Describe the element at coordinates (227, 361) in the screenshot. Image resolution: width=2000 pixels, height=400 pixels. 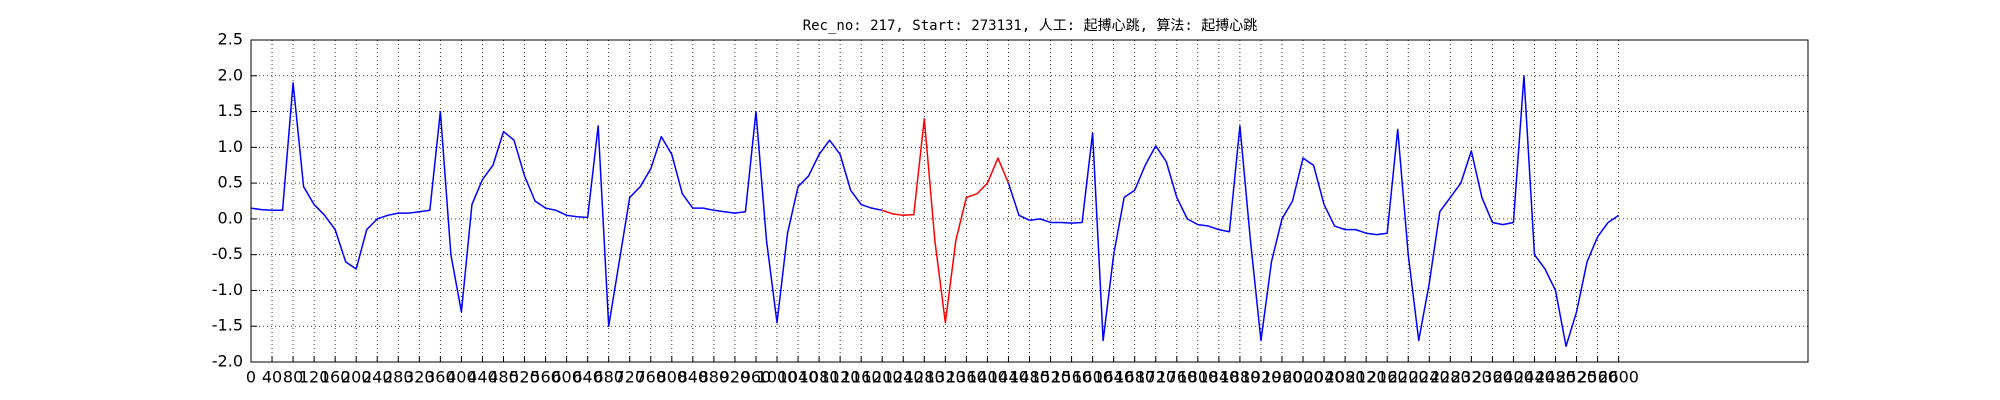
I see `y-tick-label: -2.0` at that location.